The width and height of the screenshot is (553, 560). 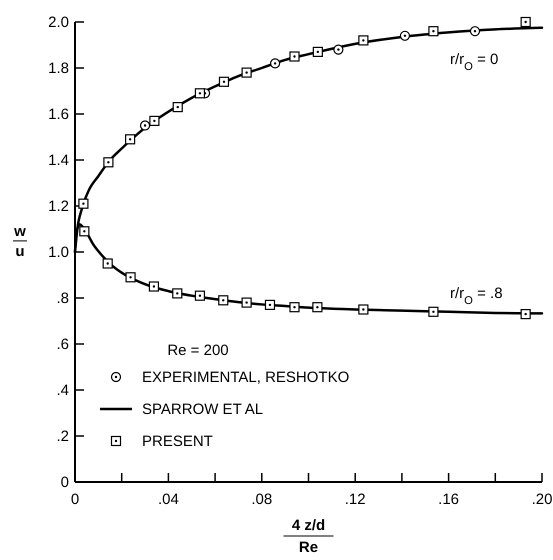 I want to click on y-tick-label: 1.2, so click(x=58, y=206).